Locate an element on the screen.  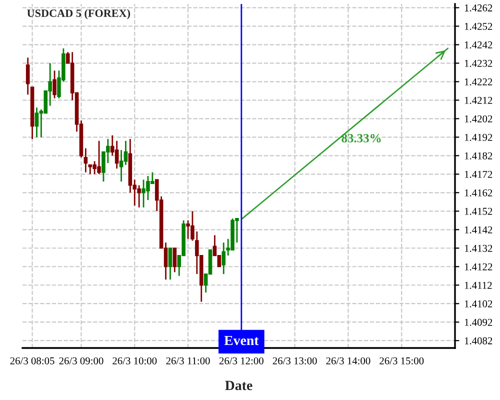
y-tick-label: 1.4172 is located at coordinates (478, 174).